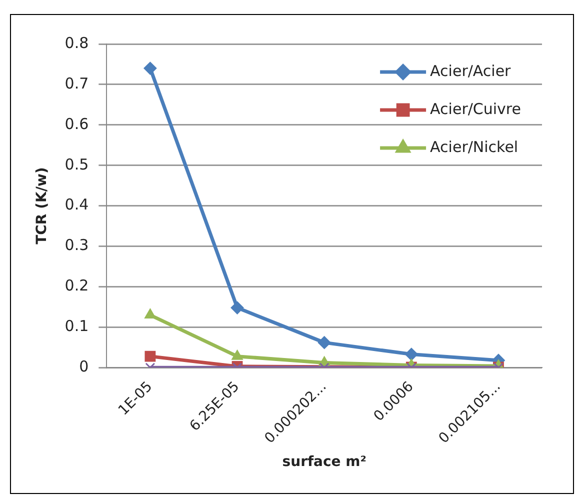 The height and width of the screenshot is (497, 580). I want to click on y-tick-label: 0.5, so click(76, 164).